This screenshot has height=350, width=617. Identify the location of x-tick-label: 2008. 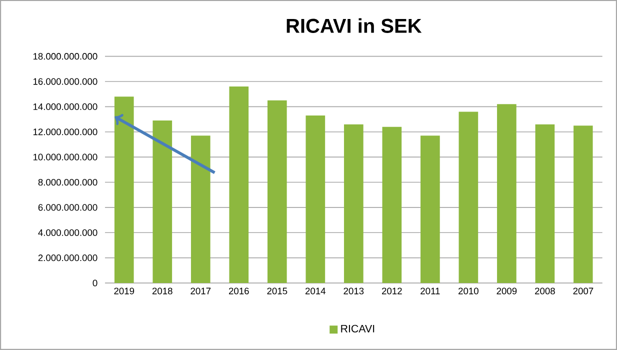
(545, 291).